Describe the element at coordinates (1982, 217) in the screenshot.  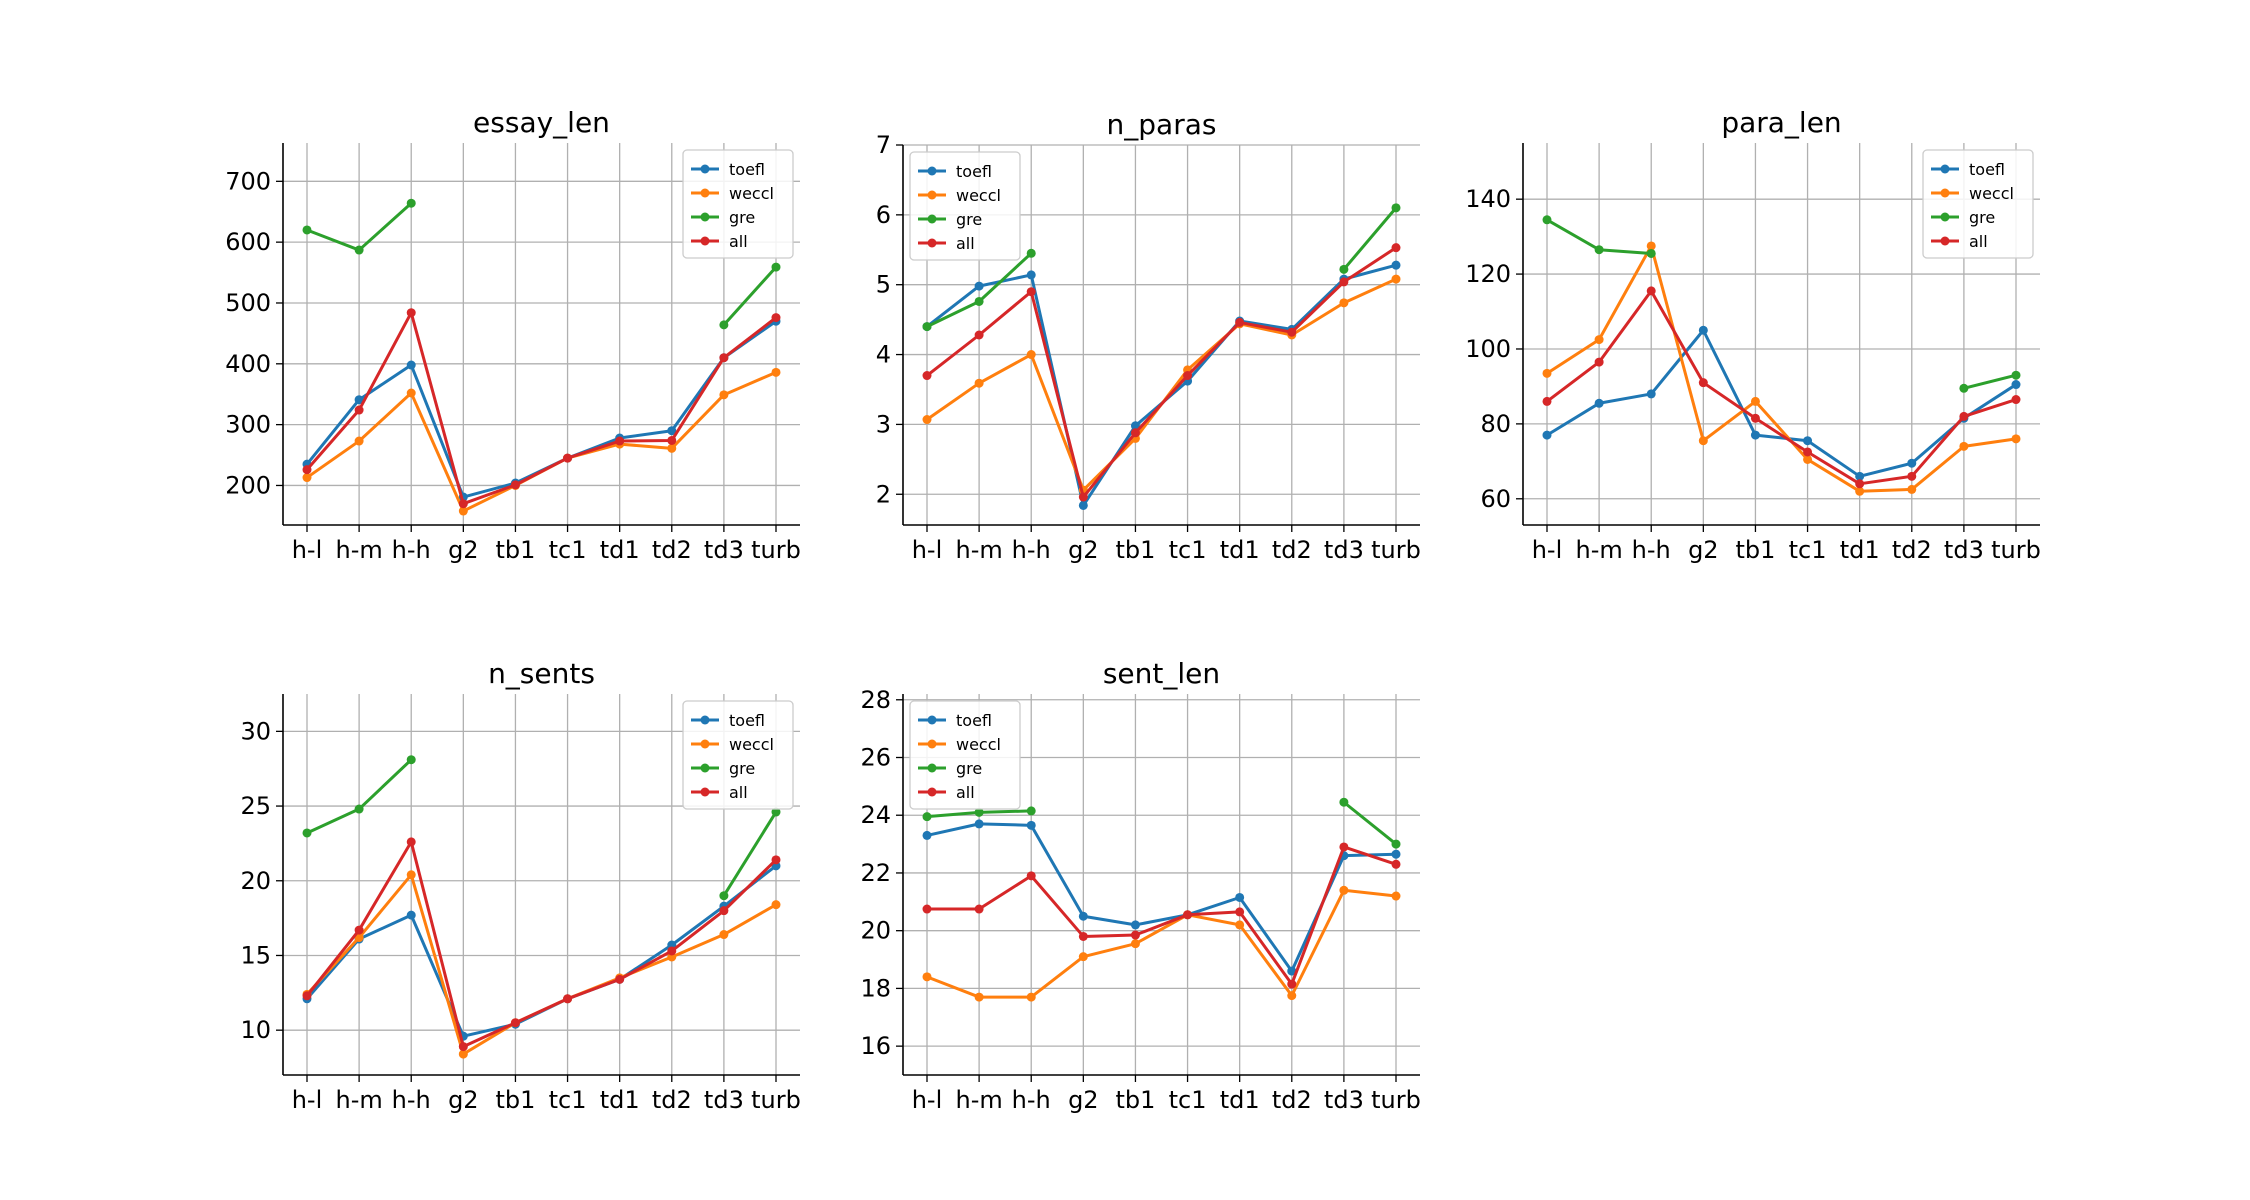
I see `legend-label-gre: gre` at that location.